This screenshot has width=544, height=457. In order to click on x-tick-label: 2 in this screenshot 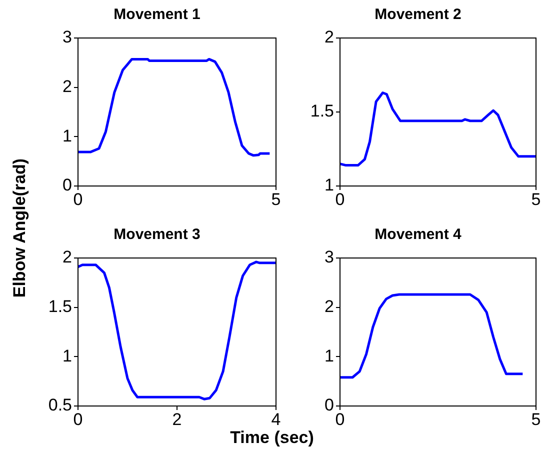, I will do `click(177, 419)`.